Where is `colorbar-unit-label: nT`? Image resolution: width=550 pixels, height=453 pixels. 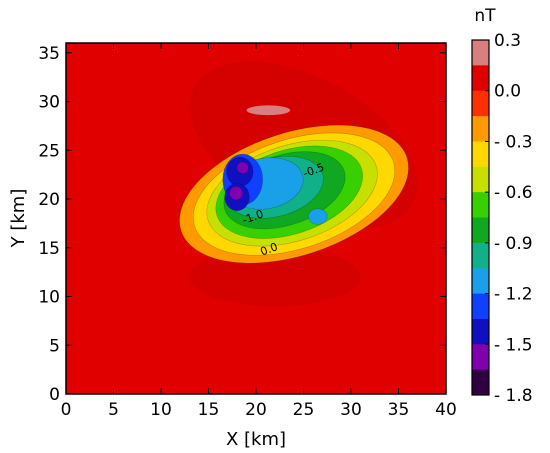 colorbar-unit-label: nT is located at coordinates (485, 16).